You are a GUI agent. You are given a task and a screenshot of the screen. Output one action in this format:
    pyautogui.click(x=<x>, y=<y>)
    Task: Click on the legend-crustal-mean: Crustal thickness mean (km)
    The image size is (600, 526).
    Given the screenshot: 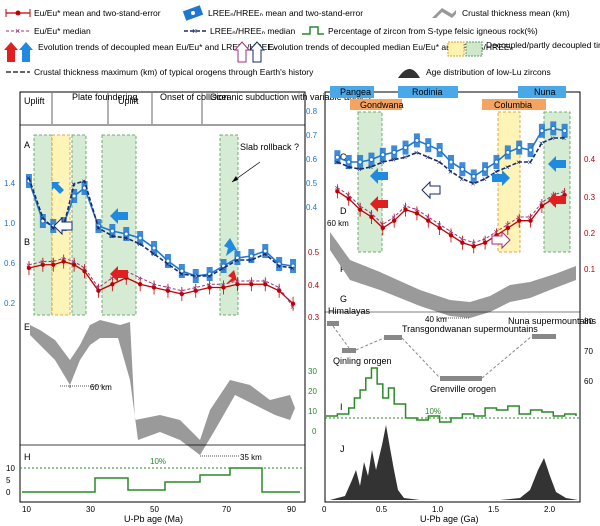 What is the action you would take?
    pyautogui.click(x=516, y=13)
    